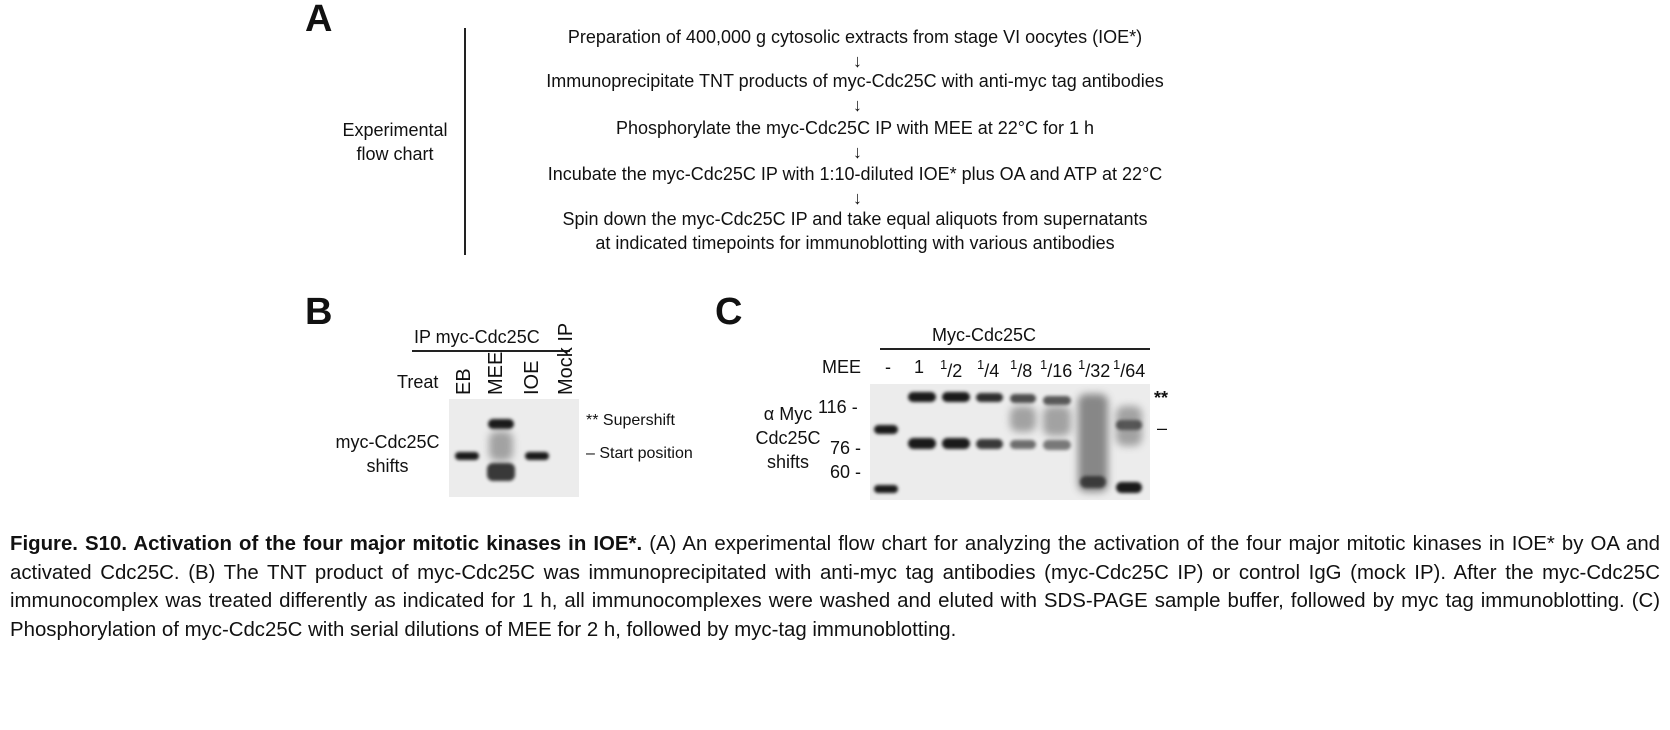 The height and width of the screenshot is (730, 1670). I want to click on flow-arrow-3: ↓, so click(857, 152).